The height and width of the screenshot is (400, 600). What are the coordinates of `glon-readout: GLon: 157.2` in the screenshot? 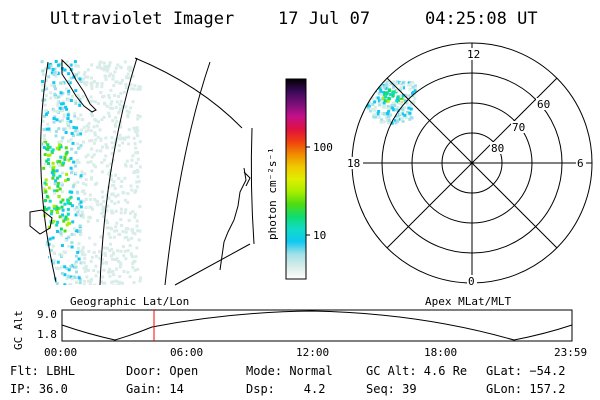 It's located at (526, 389).